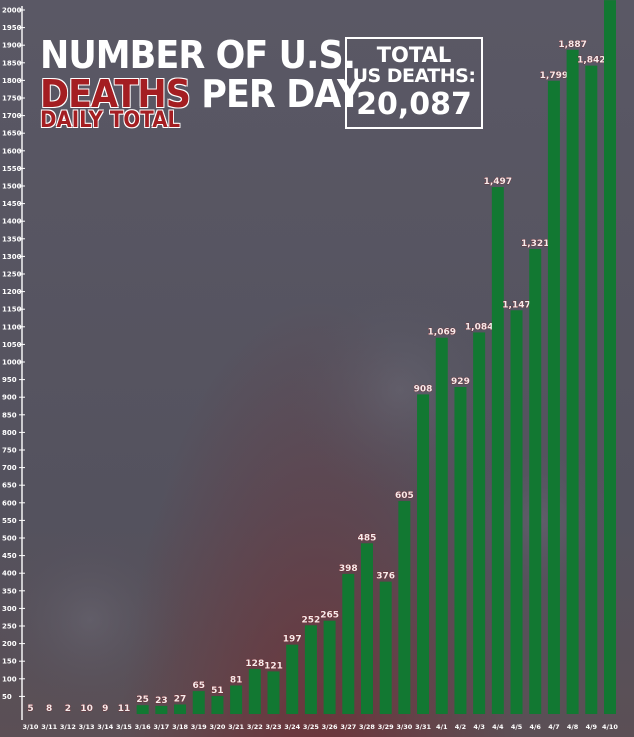 The height and width of the screenshot is (737, 634). What do you see at coordinates (124, 727) in the screenshot?
I see `x-tick-label: 3/15` at bounding box center [124, 727].